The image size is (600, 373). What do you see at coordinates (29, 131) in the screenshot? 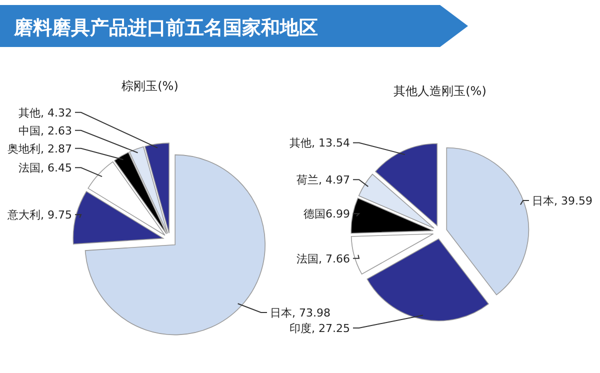
I see `slice-label: 中国` at bounding box center [29, 131].